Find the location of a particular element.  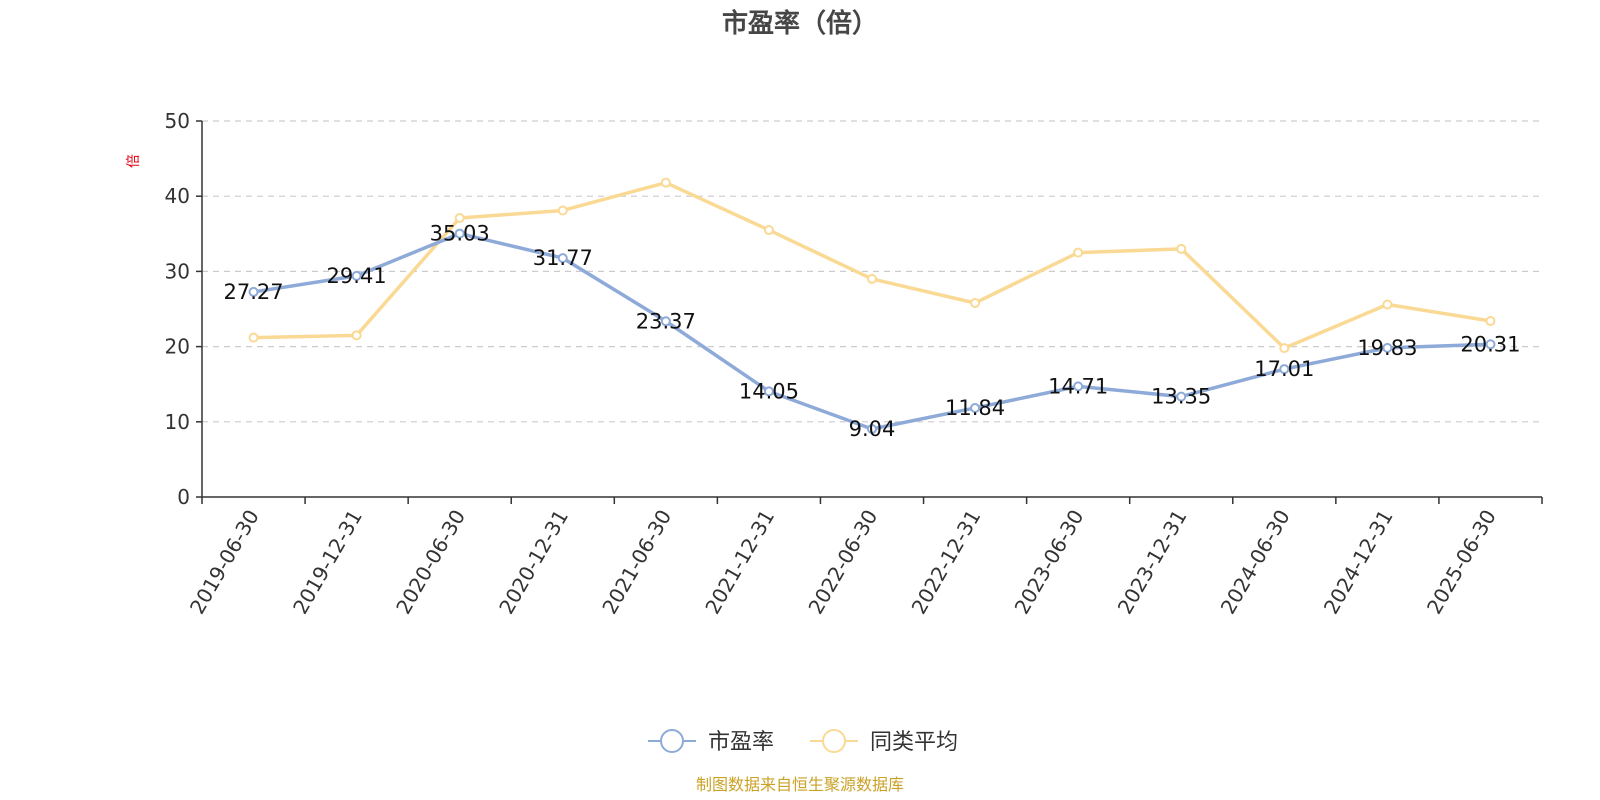

legend-item: 市盈率 is located at coordinates (711, 742).